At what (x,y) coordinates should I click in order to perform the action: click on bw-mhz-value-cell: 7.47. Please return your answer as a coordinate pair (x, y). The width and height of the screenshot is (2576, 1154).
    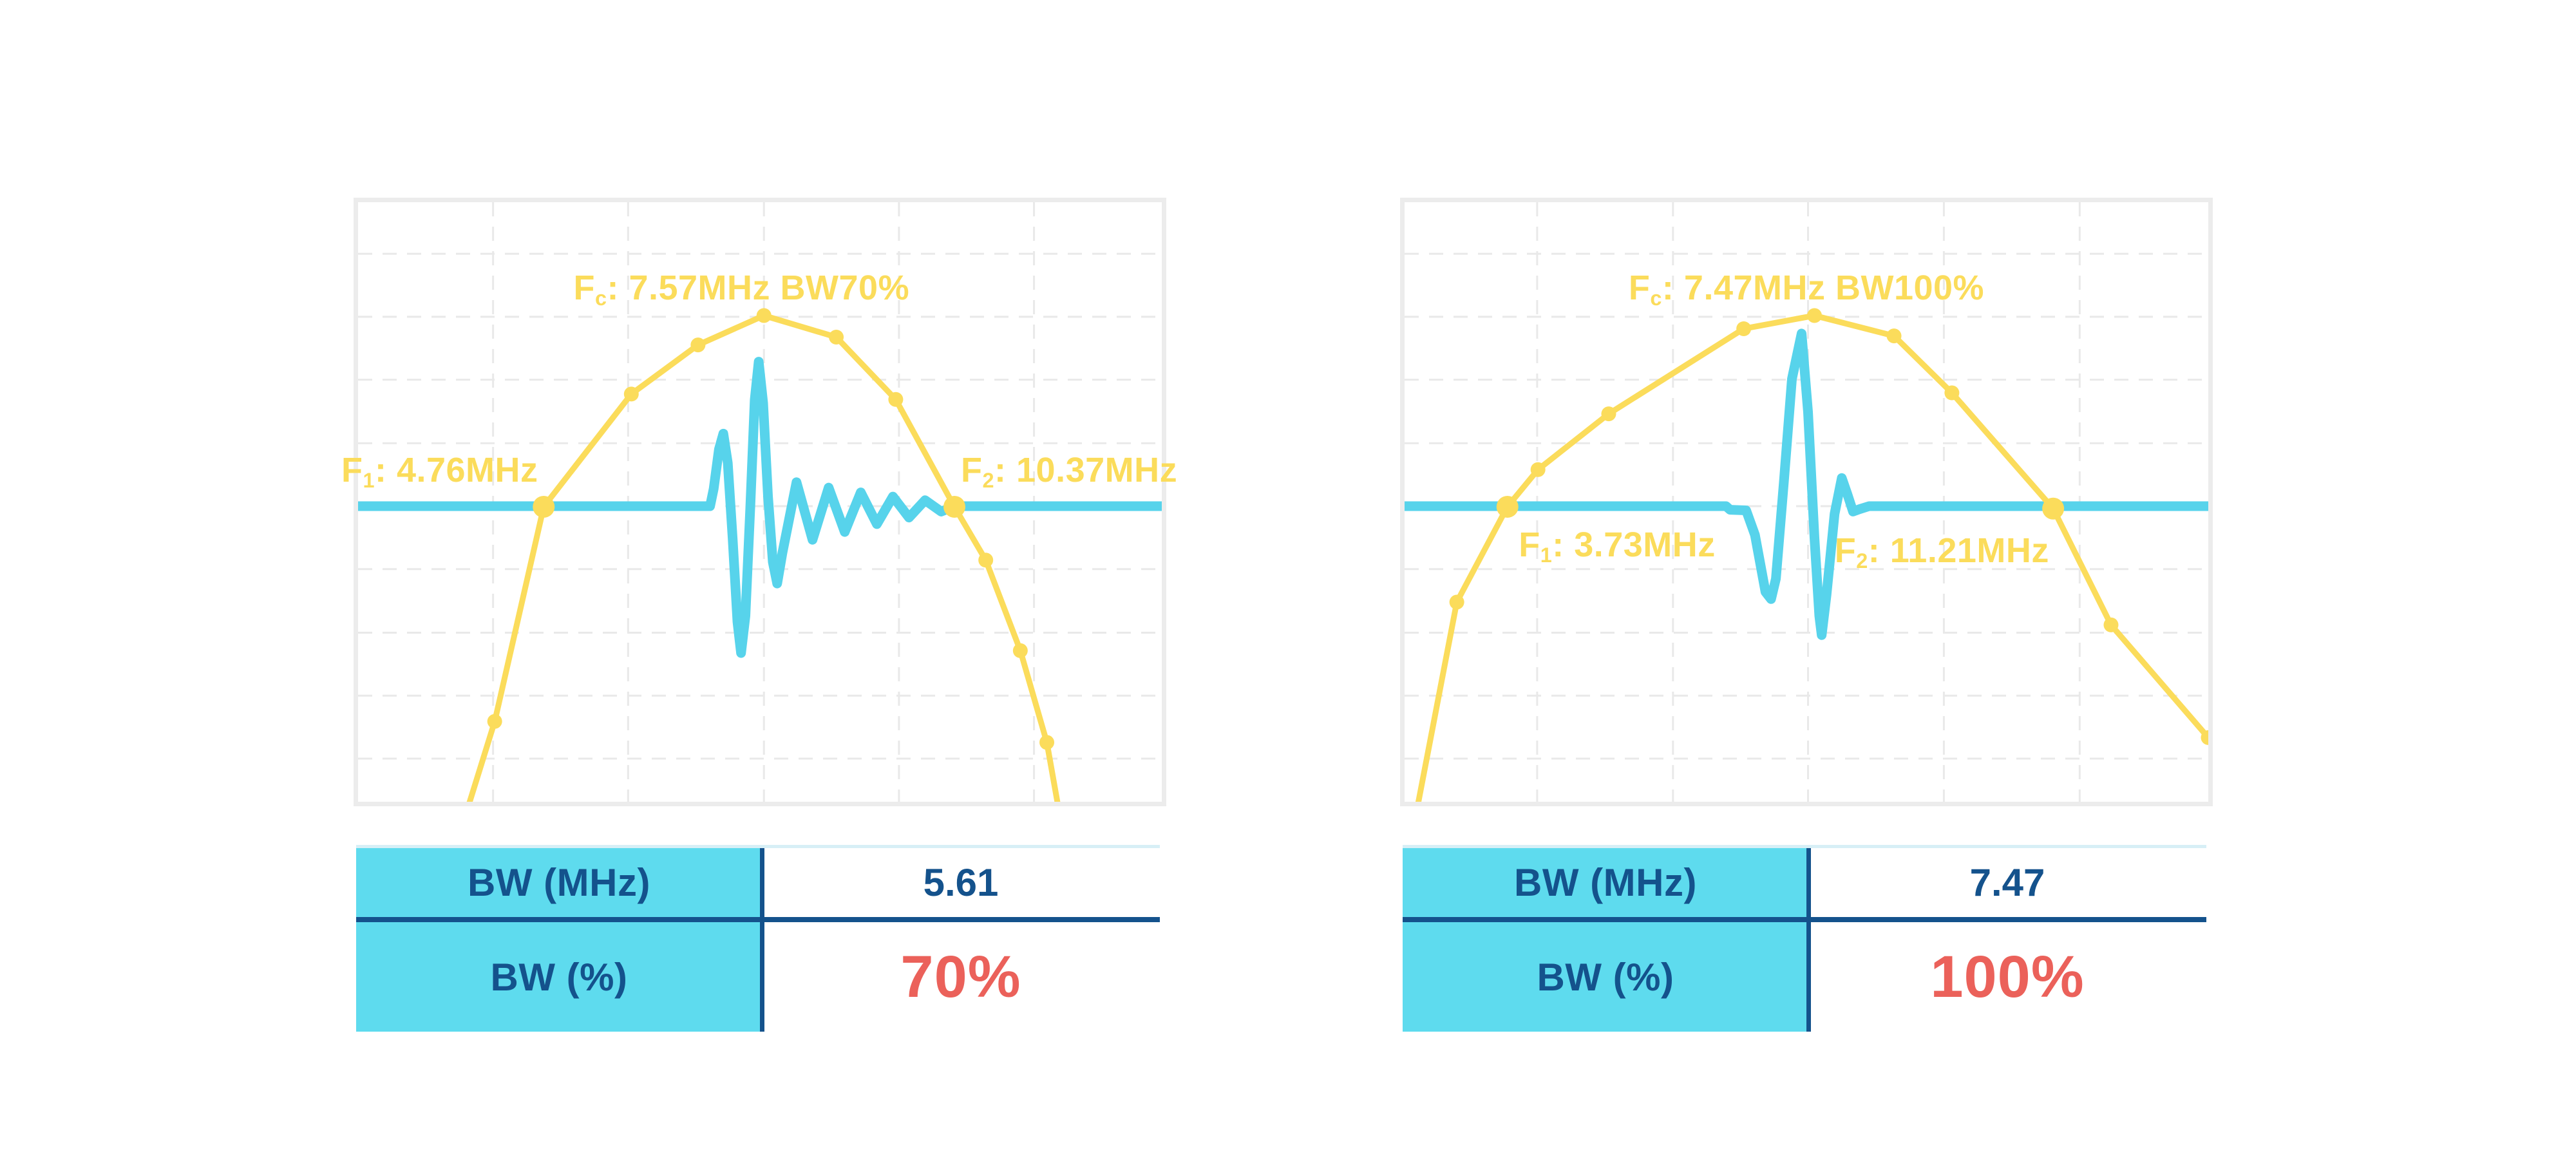
    Looking at the image, I should click on (2007, 883).